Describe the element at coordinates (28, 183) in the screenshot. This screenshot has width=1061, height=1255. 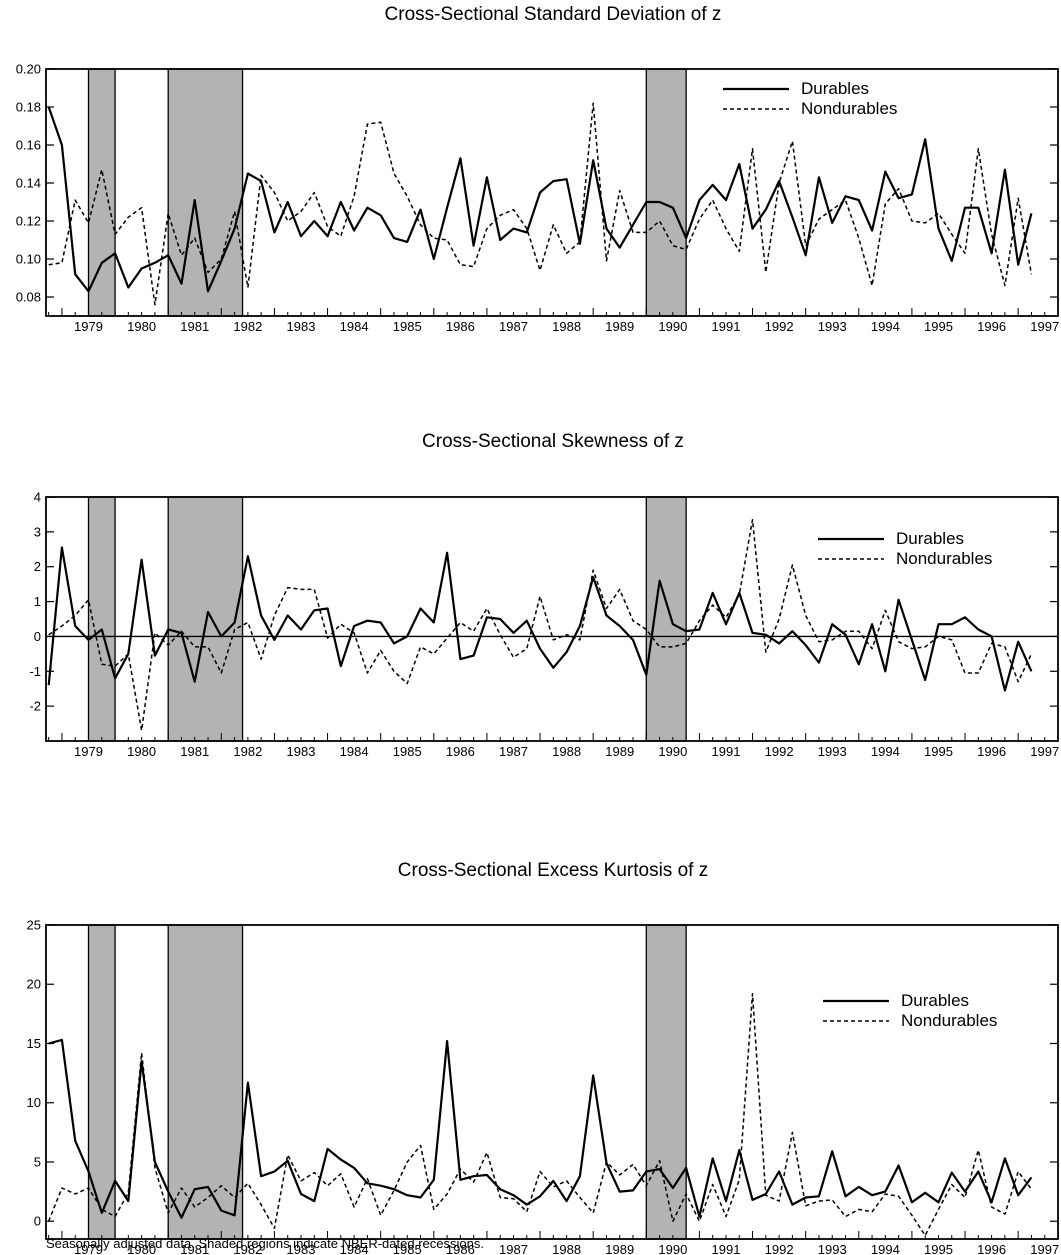
I see `y-tick-label: 0.14` at that location.